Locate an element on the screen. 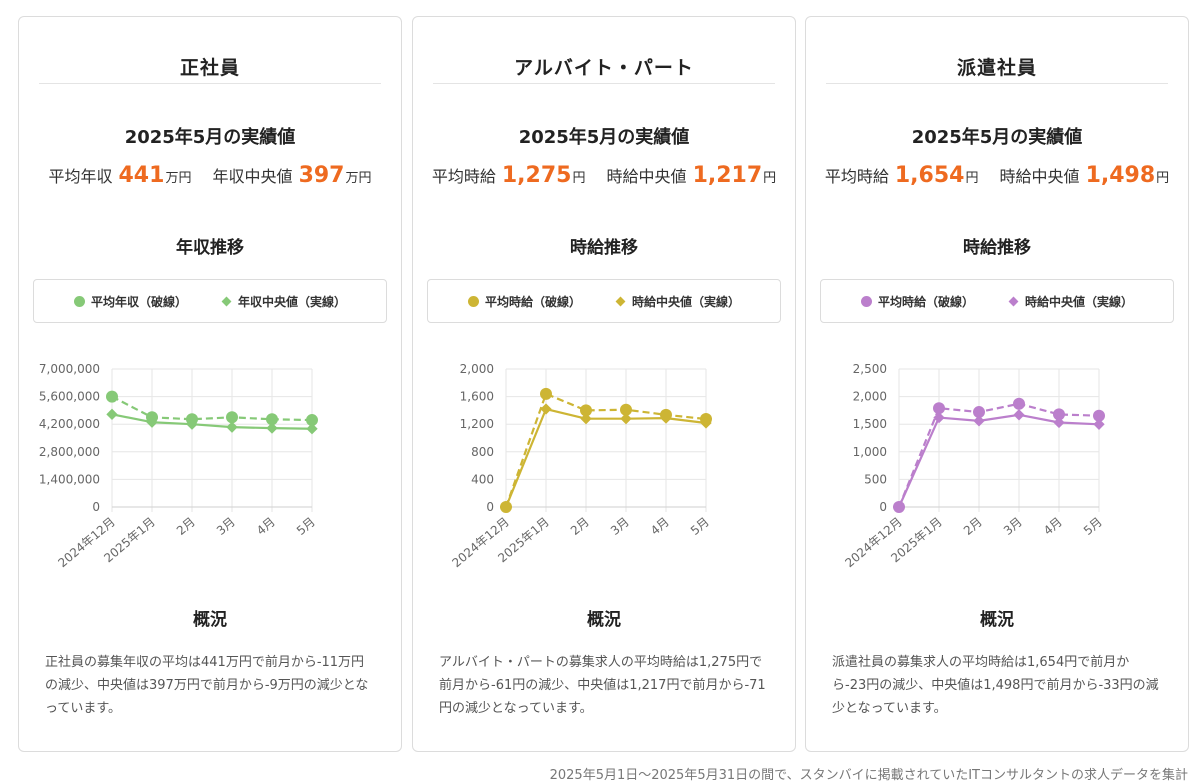 The image size is (1200, 784). y-tick-label: 800 is located at coordinates (482, 452).